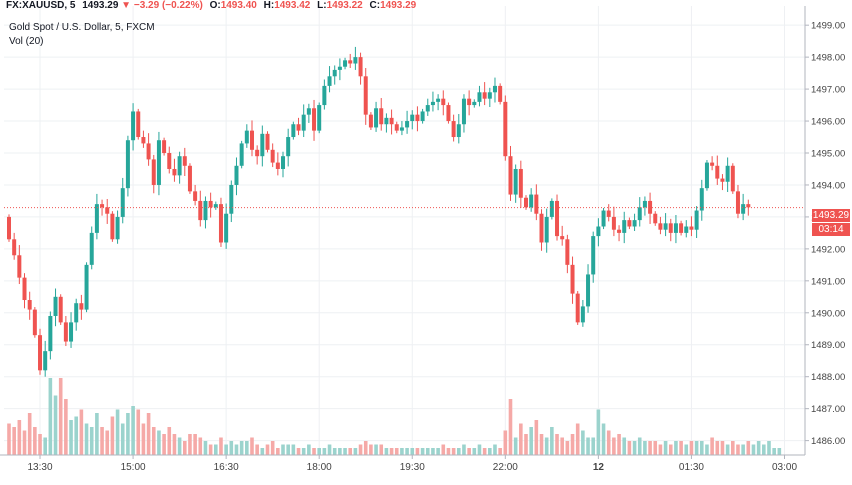 The height and width of the screenshot is (485, 852). Describe the element at coordinates (828, 409) in the screenshot. I see `y-tick-label: 1487.00` at that location.